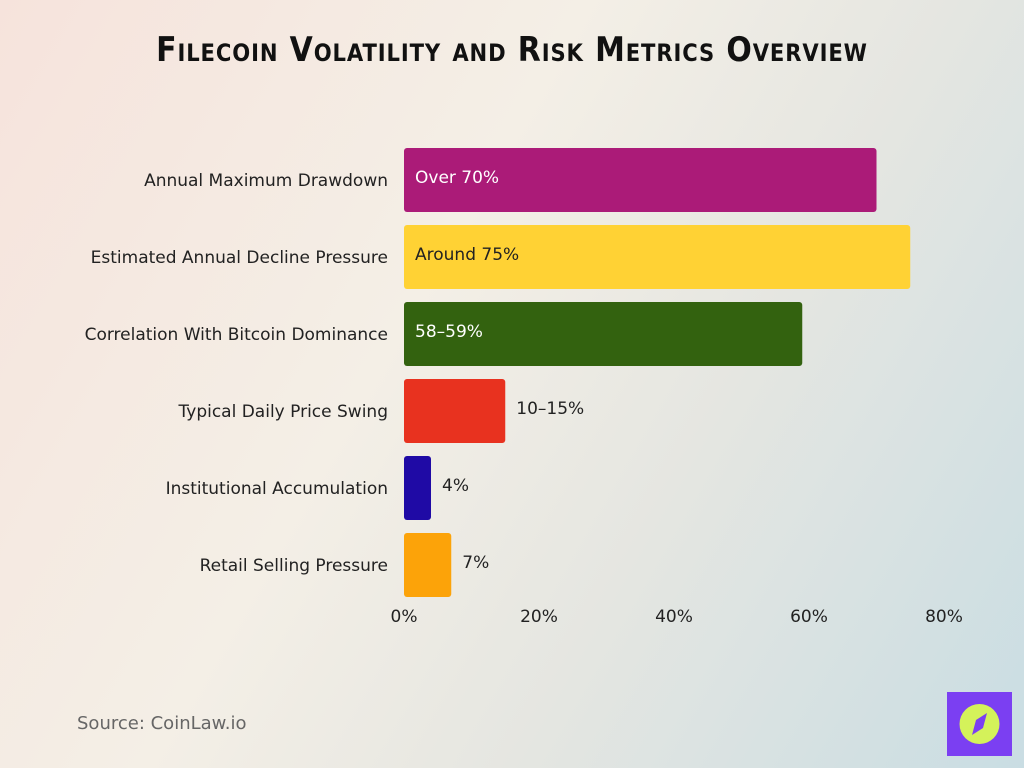 The image size is (1024, 768). Describe the element at coordinates (283, 412) in the screenshot. I see `category-label: Typical Daily Price Swing` at that location.